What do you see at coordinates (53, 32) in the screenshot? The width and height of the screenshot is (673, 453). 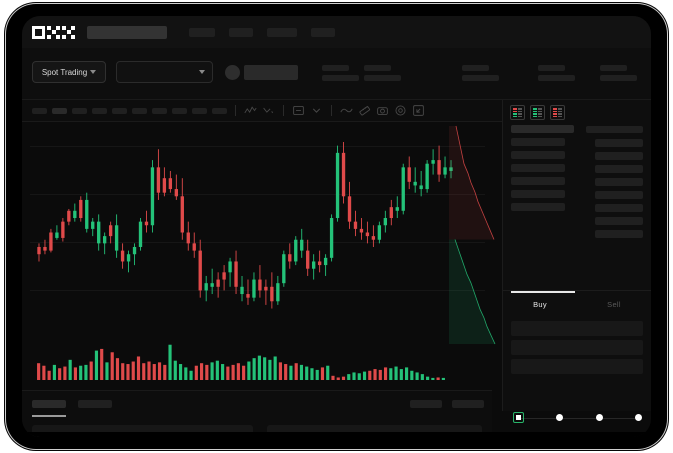 I see `okx-logo-icon` at bounding box center [53, 32].